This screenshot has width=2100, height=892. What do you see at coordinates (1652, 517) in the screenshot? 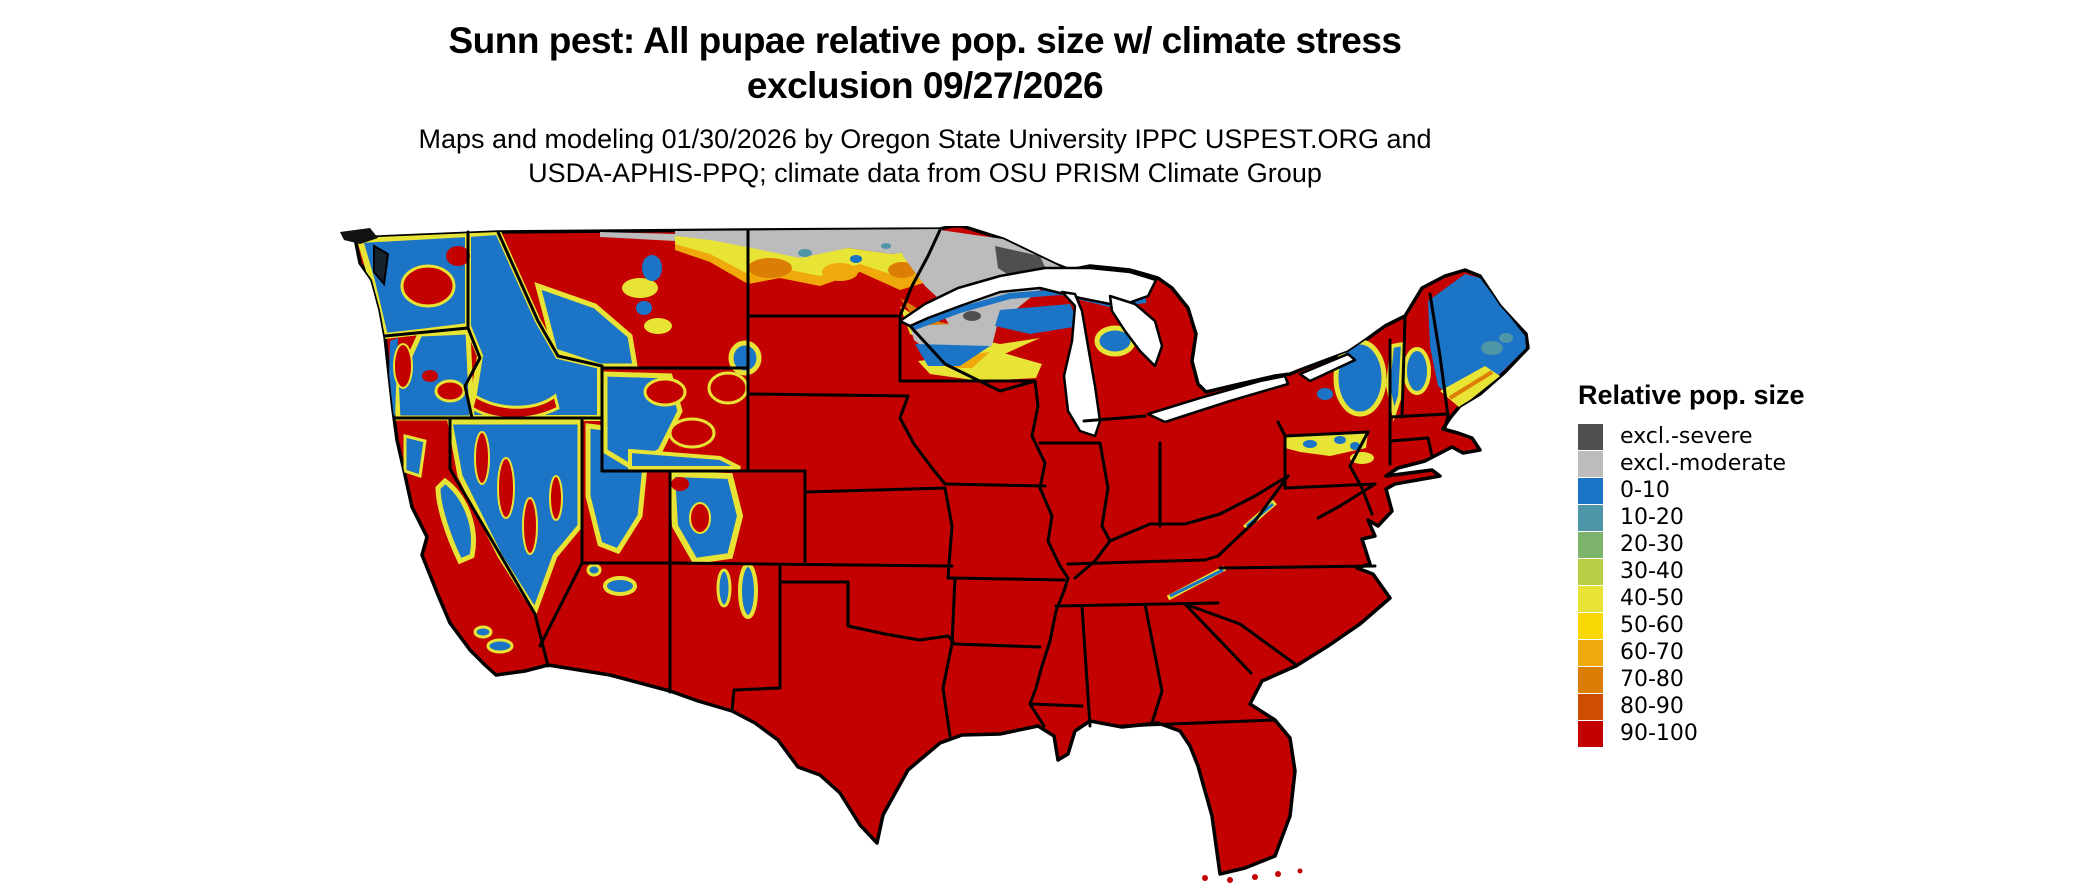
I see `legend-label: 10-20` at bounding box center [1652, 517].